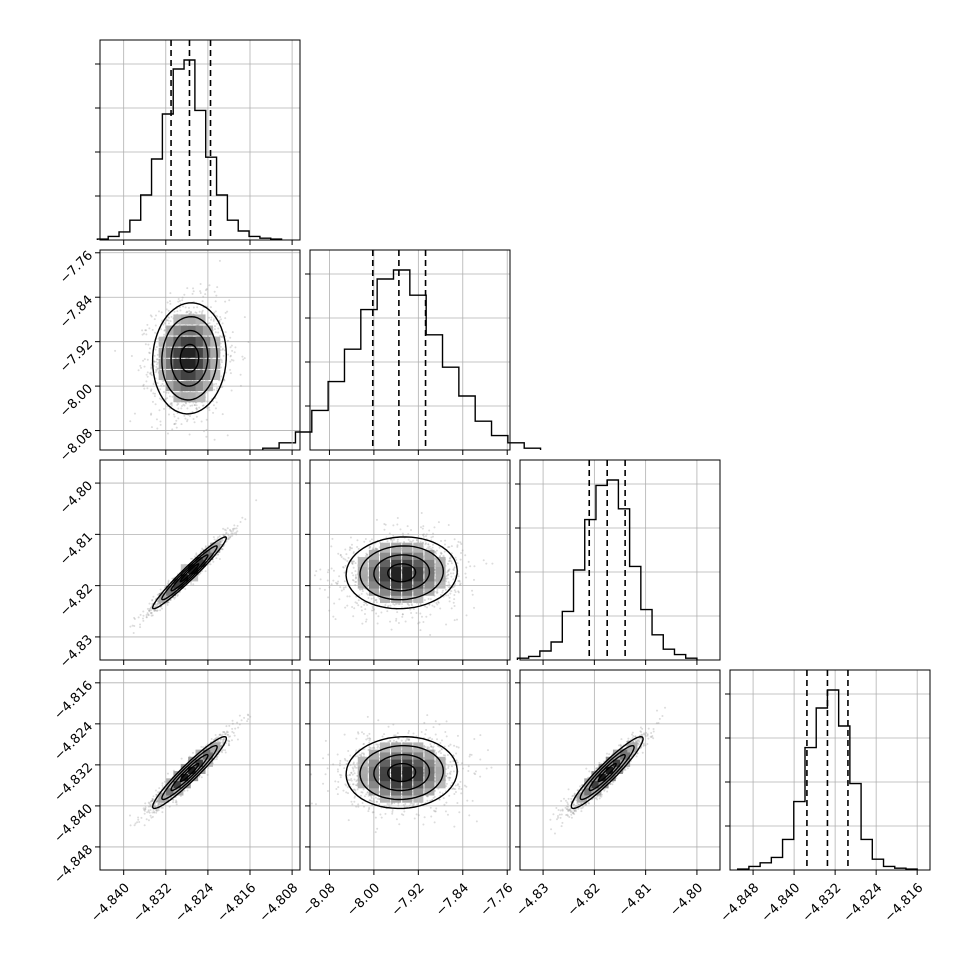 The width and height of the screenshot is (970, 970). I want to click on panel-frame, so click(620, 560).